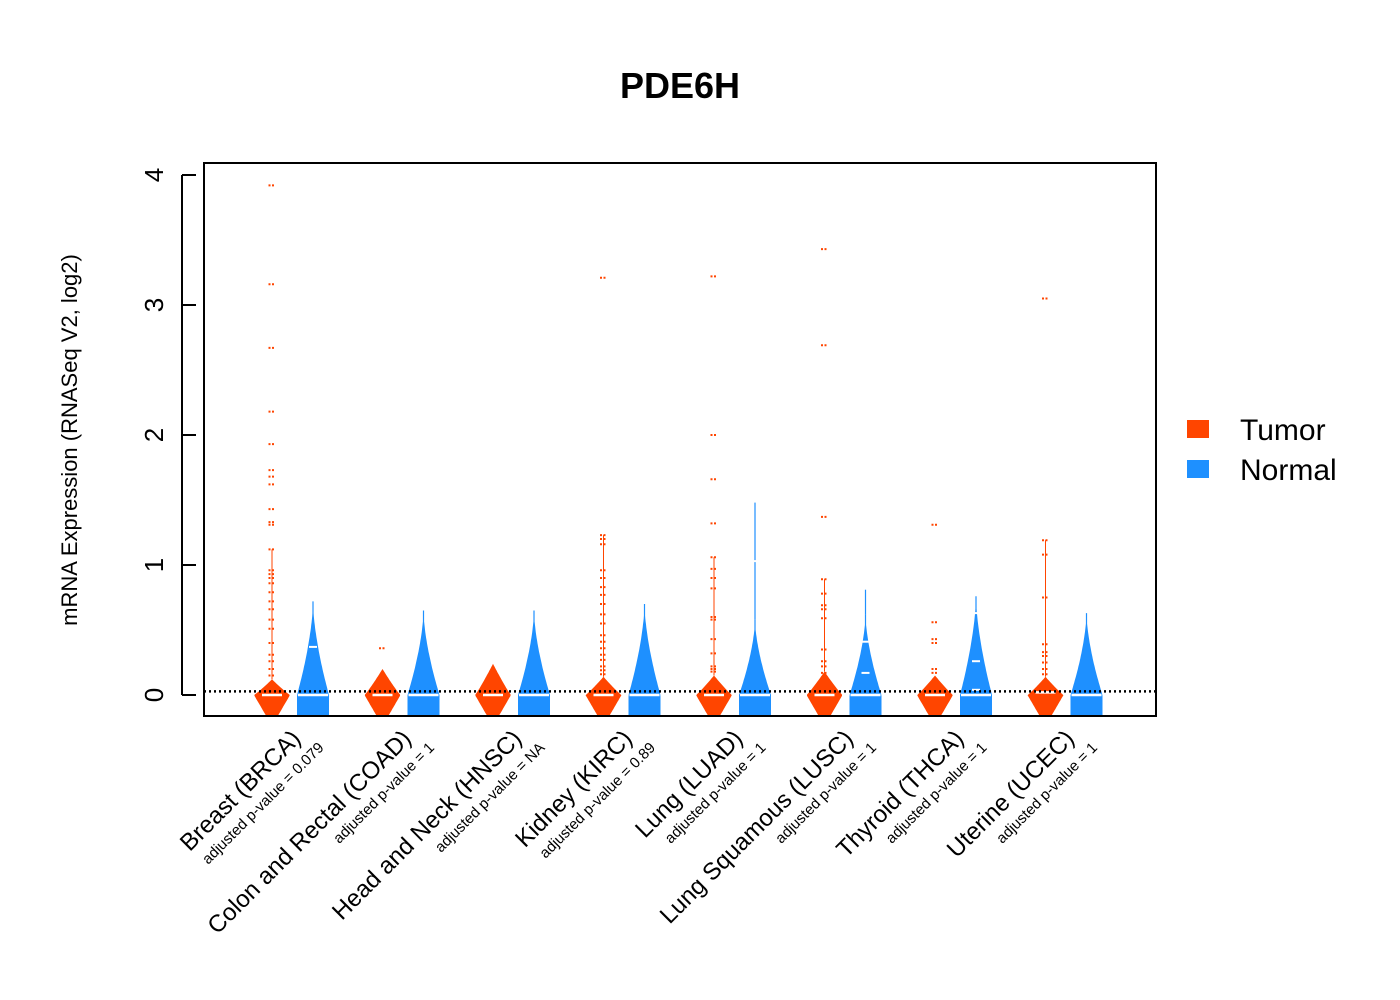 The image size is (1400, 1000). Describe the element at coordinates (69, 440) in the screenshot. I see `y-axis-label: mRNA Expression (RNASeq V2, log2)` at that location.